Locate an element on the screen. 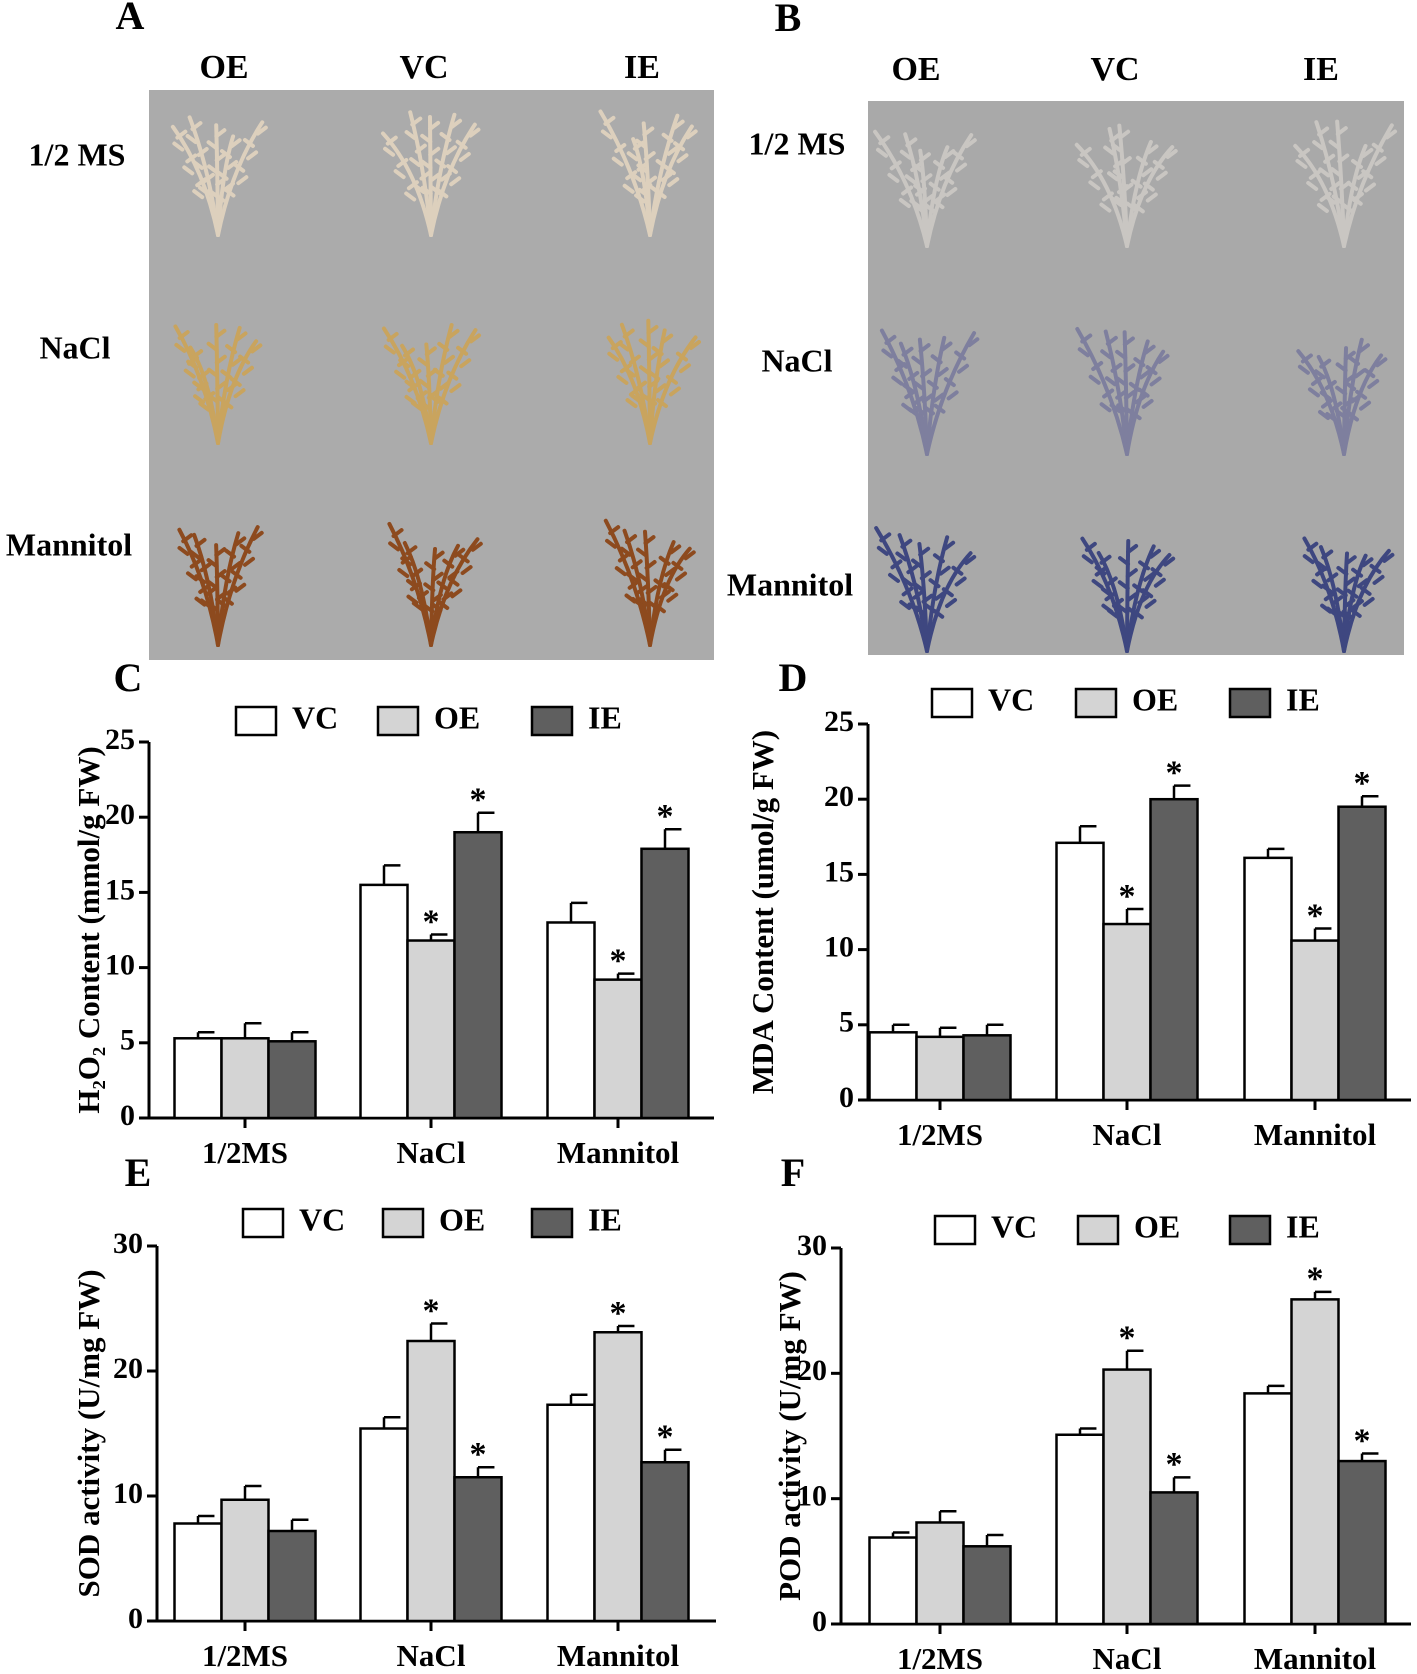 The height and width of the screenshot is (1674, 1417). y-axis-label: POD activity (U/mg FW) is located at coordinates (789, 1436).